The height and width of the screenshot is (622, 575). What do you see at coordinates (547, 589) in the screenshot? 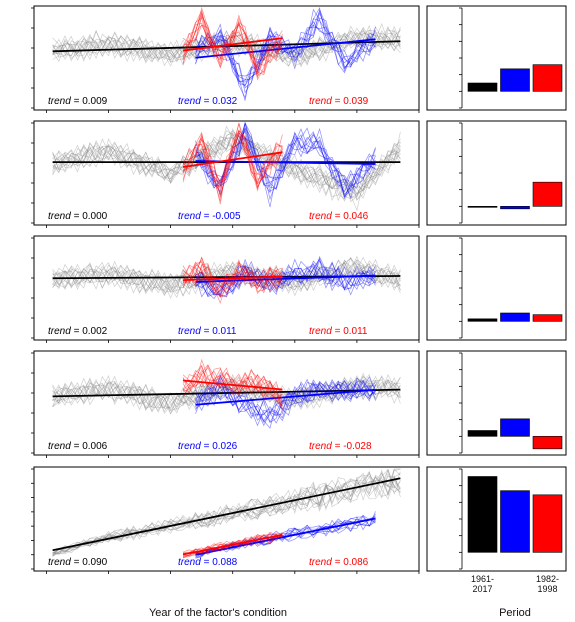
I see `period-category-label: 1998` at bounding box center [547, 589].